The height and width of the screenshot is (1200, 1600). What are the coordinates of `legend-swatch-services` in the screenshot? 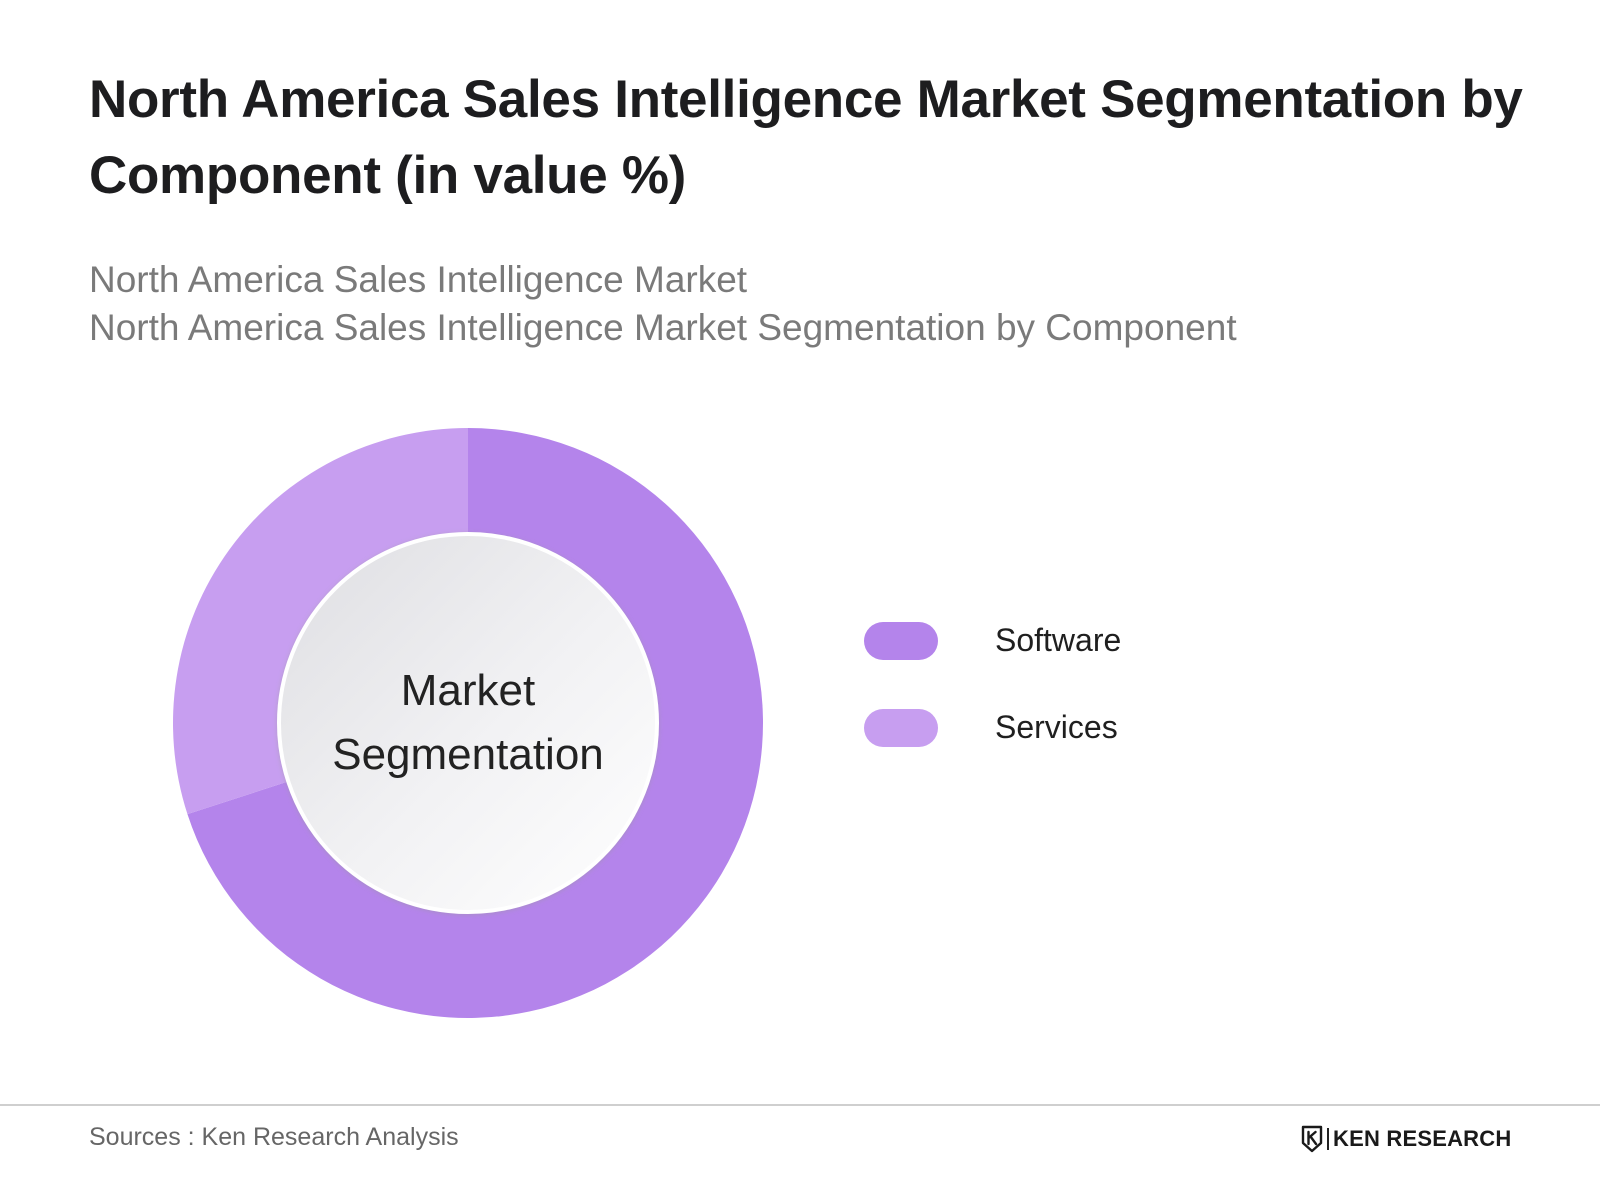 It's located at (901, 728).